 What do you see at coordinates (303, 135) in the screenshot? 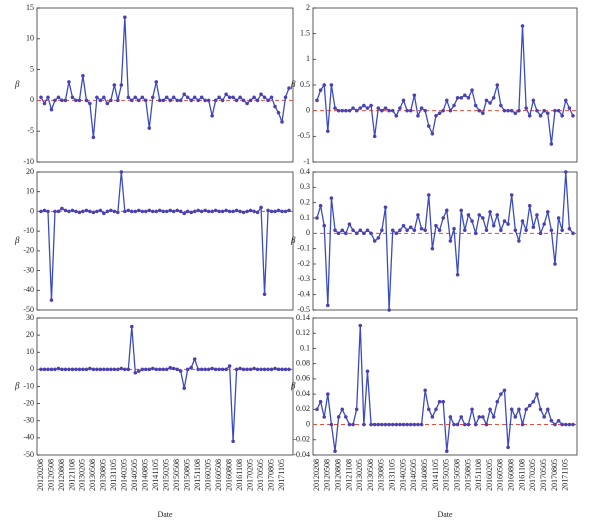
I see `y-tick-label: -0.5` at bounding box center [303, 135].